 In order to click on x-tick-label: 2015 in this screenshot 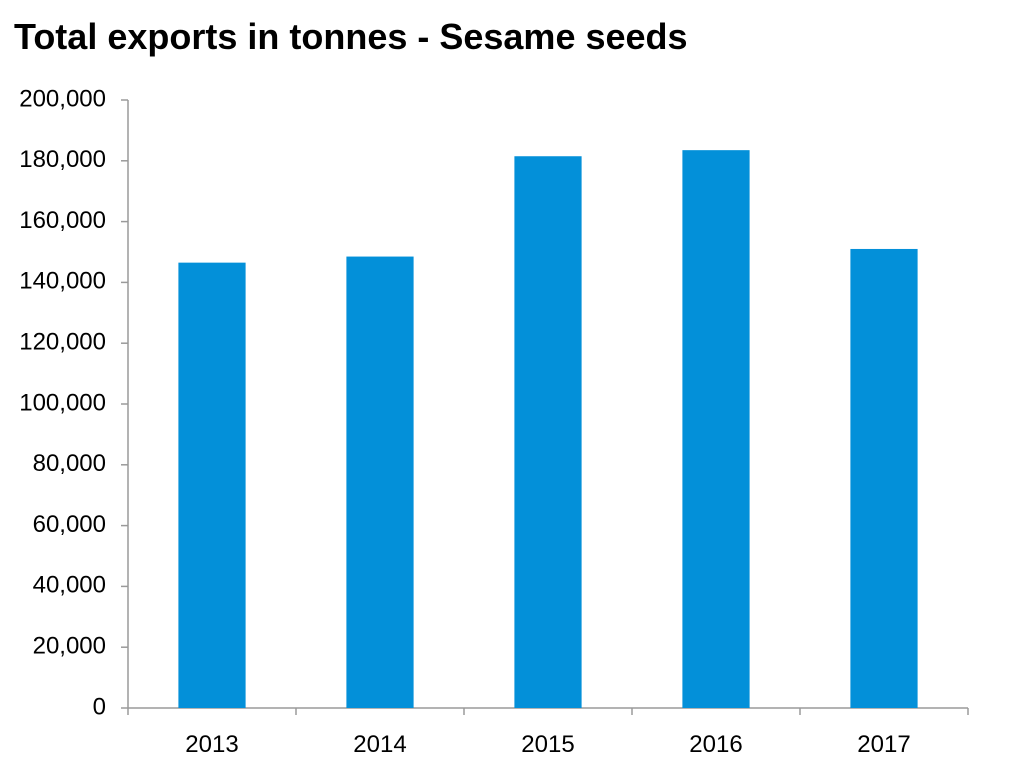, I will do `click(547, 744)`.